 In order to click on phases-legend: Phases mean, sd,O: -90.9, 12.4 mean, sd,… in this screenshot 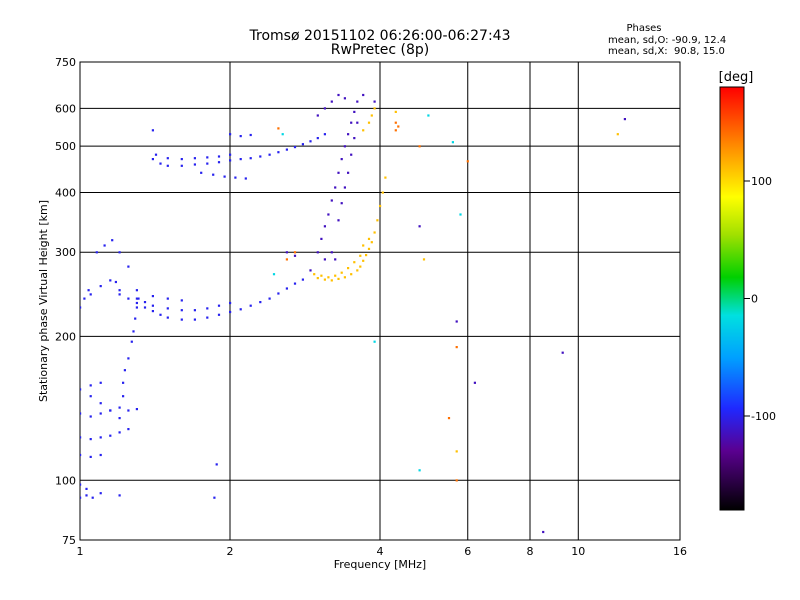, I will do `click(667, 40)`.